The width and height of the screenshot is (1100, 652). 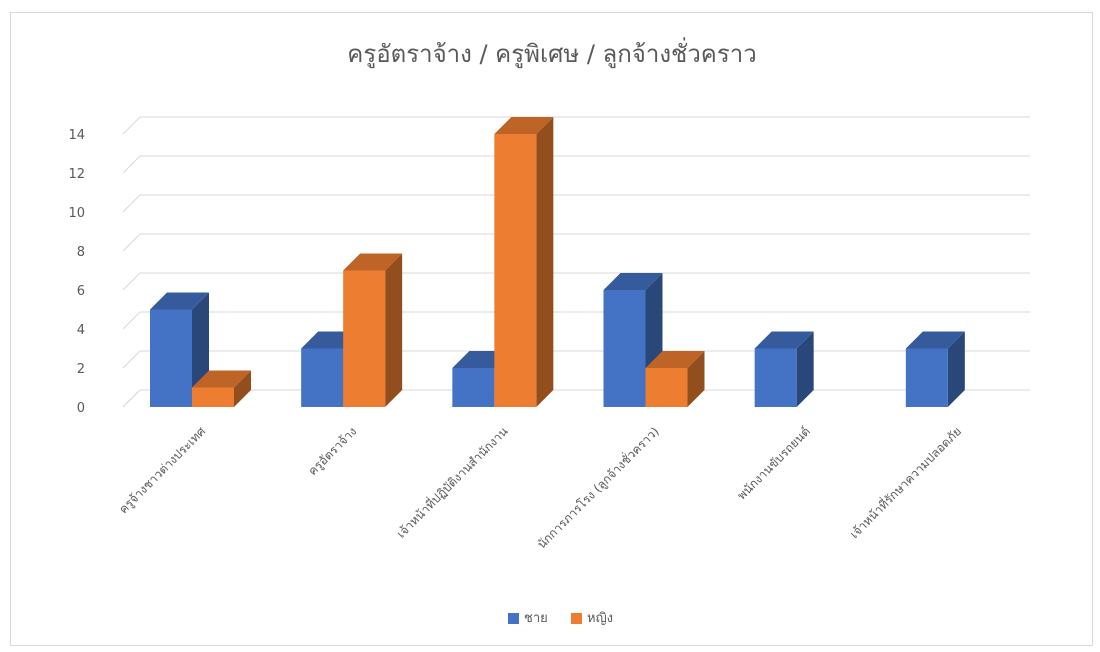 I want to click on x-category-label: เจ้าหน้าที่รักษาความปลอดภัย, so click(x=905, y=482).